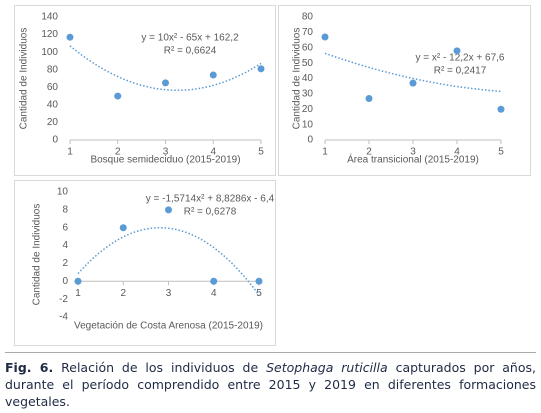 The width and height of the screenshot is (541, 413). Describe the element at coordinates (460, 58) in the screenshot. I see `trend-equation: y = x² - 12,2x + 67,6` at that location.